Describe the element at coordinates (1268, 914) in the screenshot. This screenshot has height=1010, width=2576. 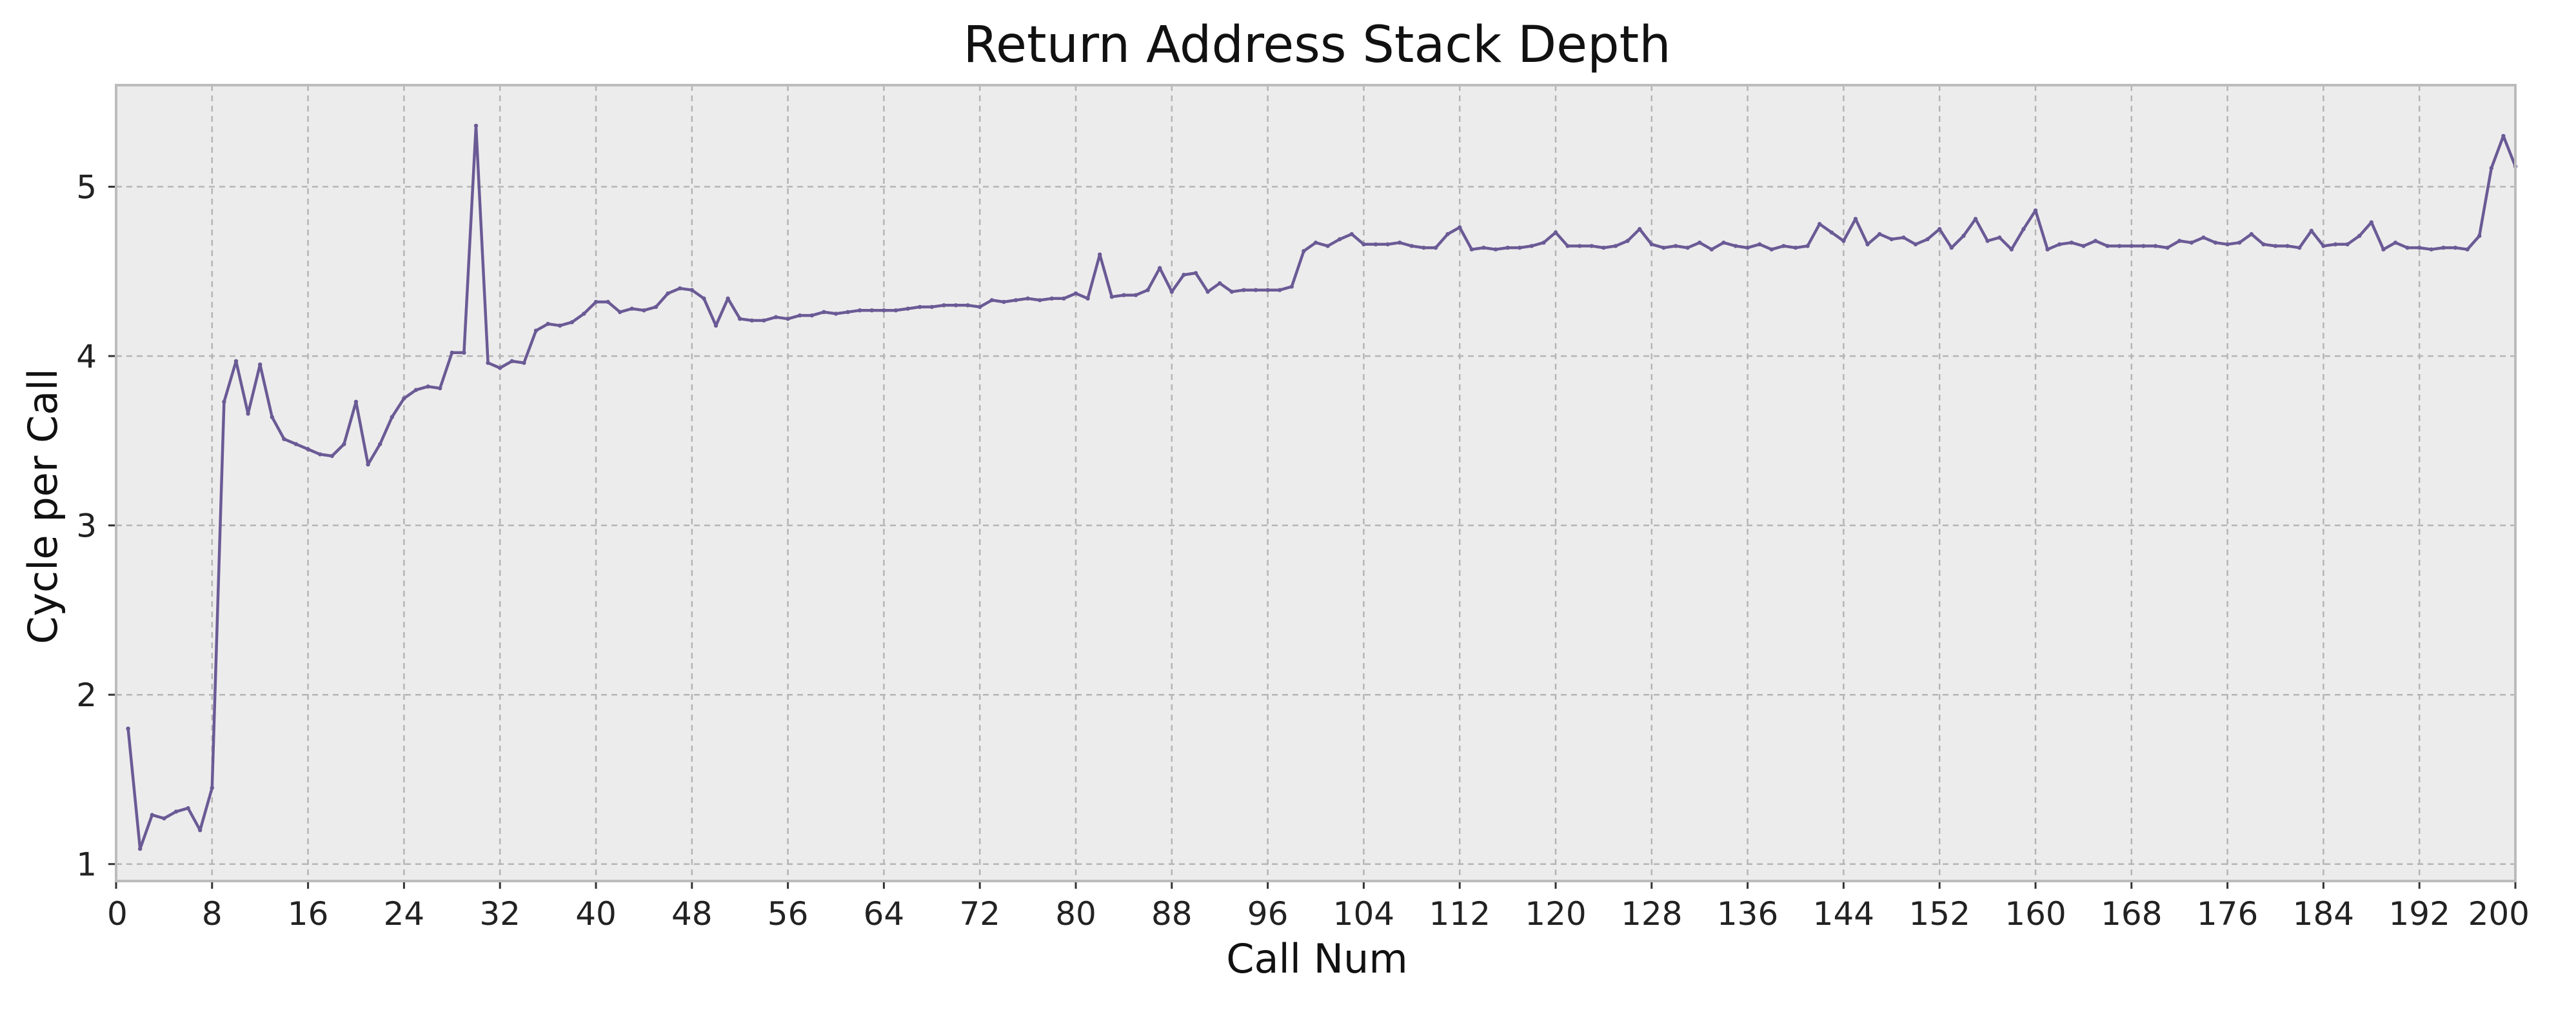
I see `x-tick-label: 96` at that location.